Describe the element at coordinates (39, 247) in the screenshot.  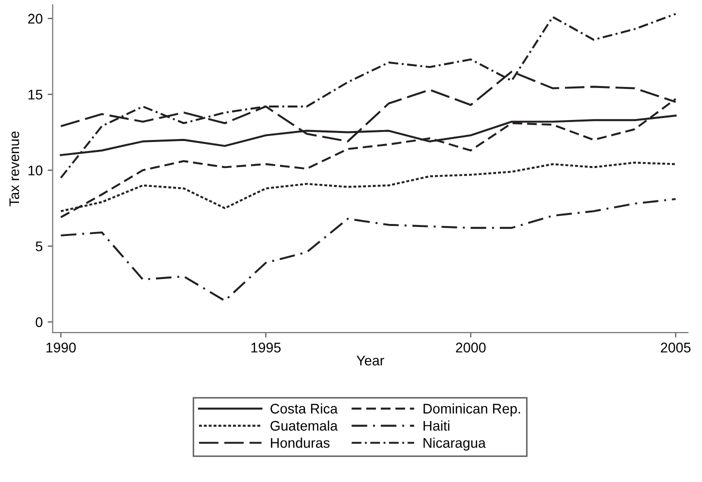
I see `y-tick-label: 5` at that location.